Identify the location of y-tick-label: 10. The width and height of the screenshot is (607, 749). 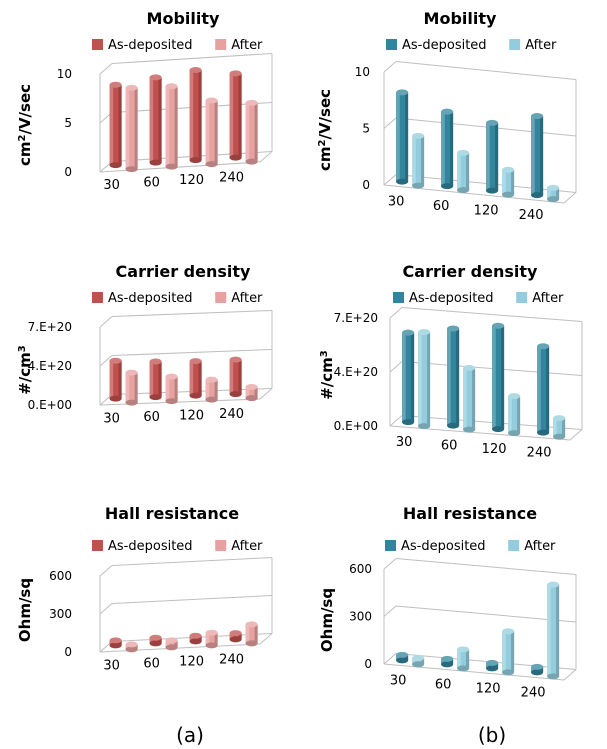
(64, 74).